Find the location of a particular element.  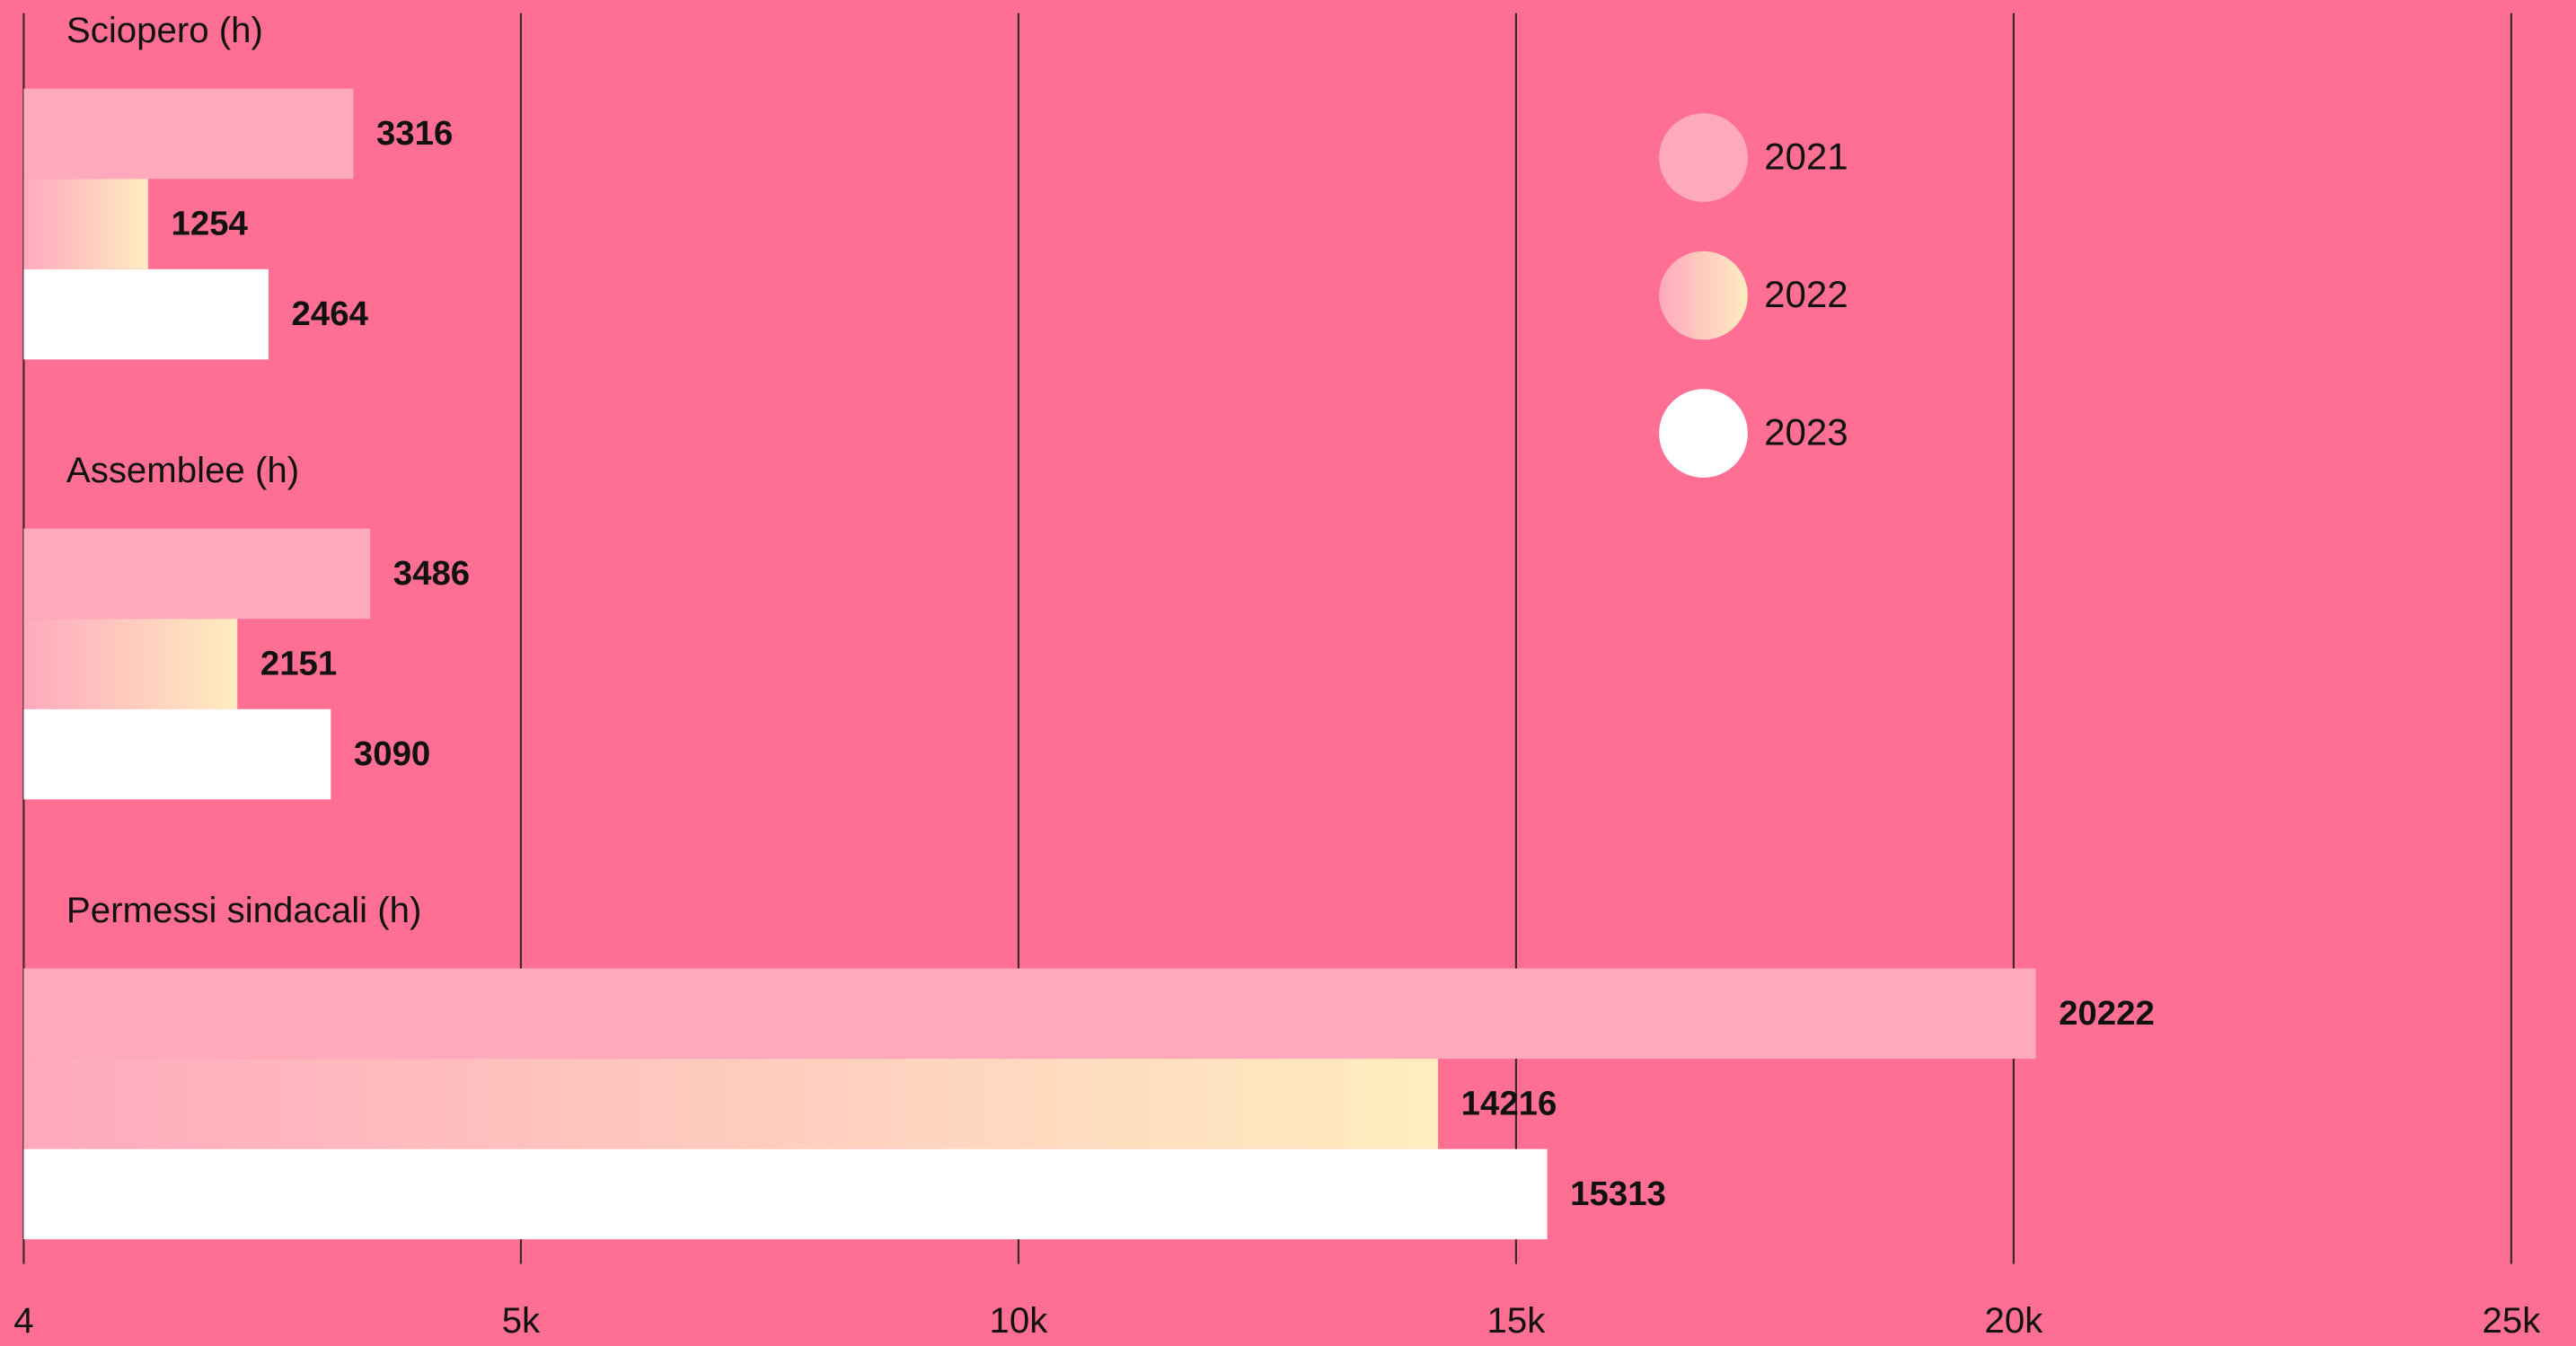

legend-label: 2023 is located at coordinates (1806, 432).